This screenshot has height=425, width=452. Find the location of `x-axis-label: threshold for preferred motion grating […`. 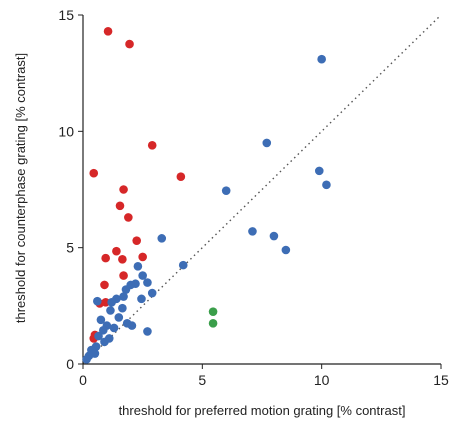

x-axis-label: threshold for preferred motion grating [… is located at coordinates (262, 410).